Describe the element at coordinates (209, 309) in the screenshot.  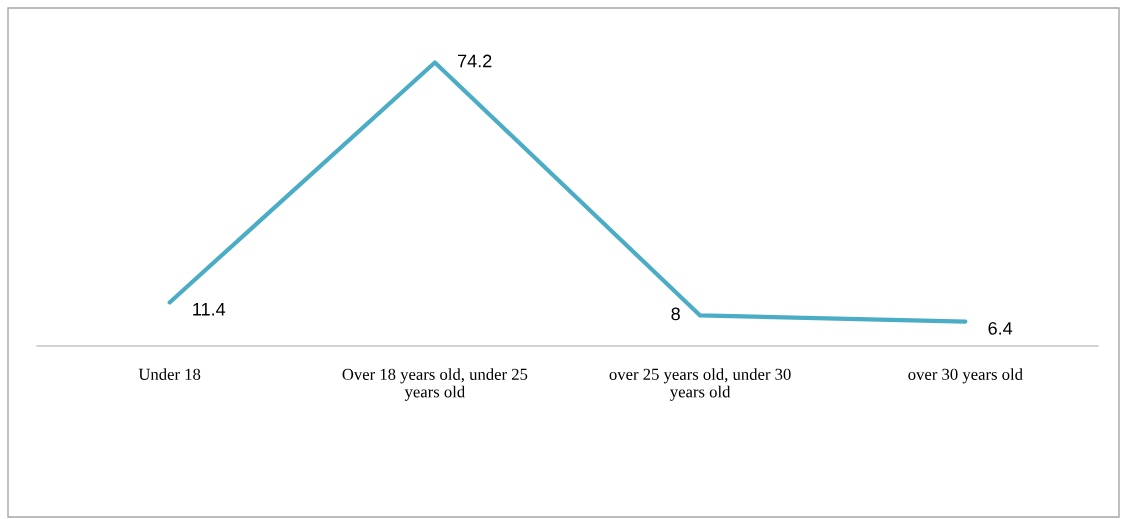
I see `data-label: 11.4` at that location.